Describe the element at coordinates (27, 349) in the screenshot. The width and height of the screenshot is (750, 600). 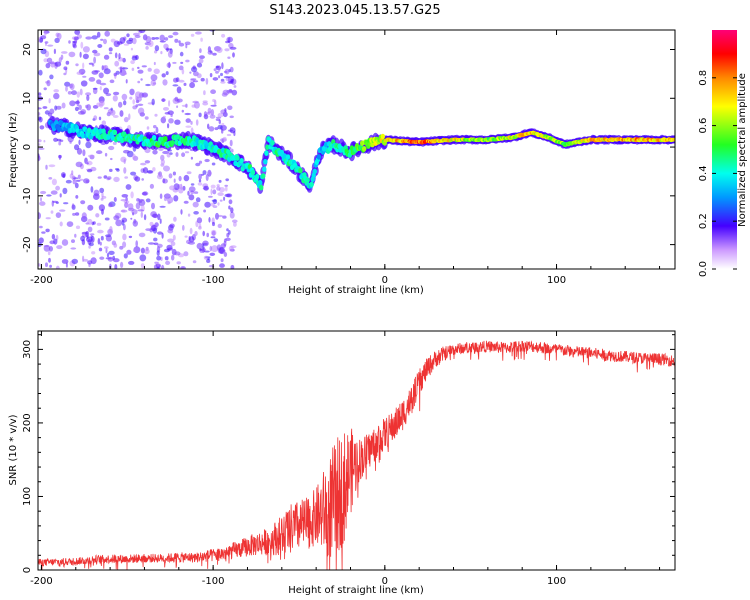
I see `y-tick-label: 300` at that location.